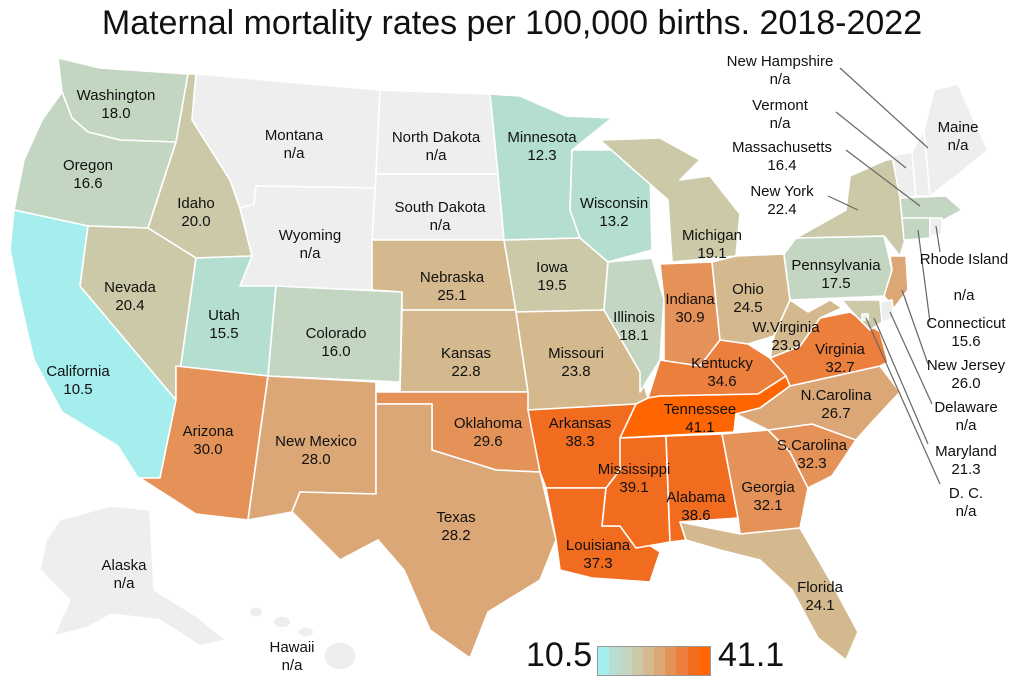  I want to click on state-new_jersey, so click(896, 282).